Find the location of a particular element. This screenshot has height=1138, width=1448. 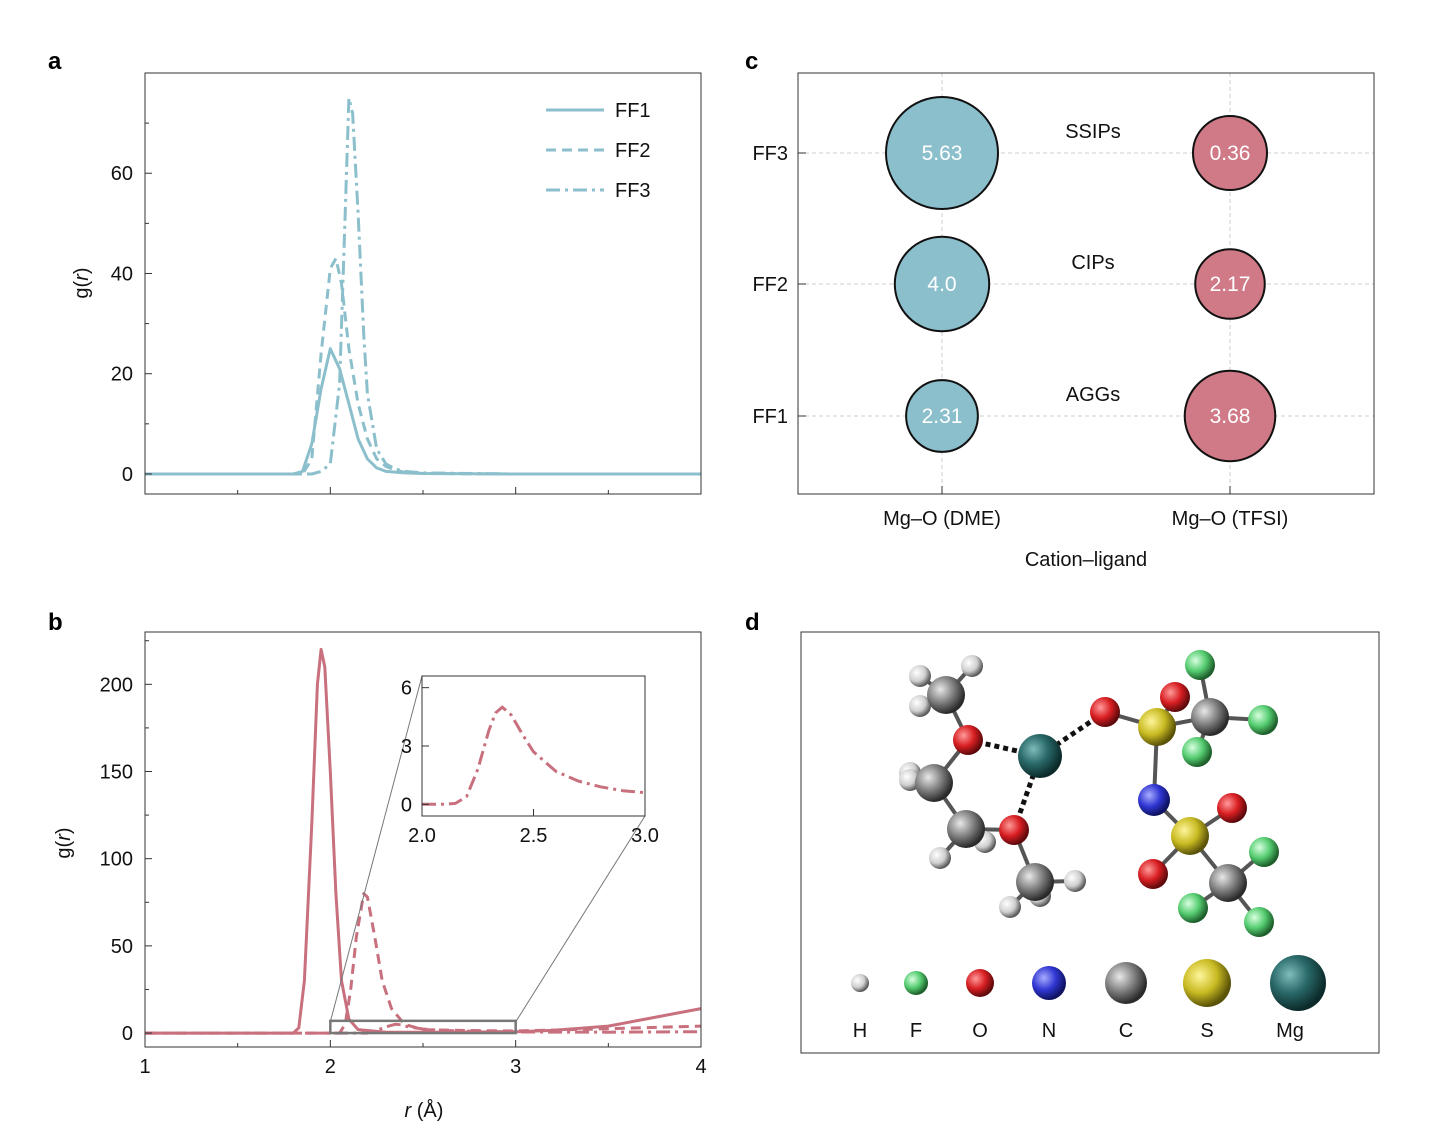

chart-a-plot is located at coordinates (423, 286).